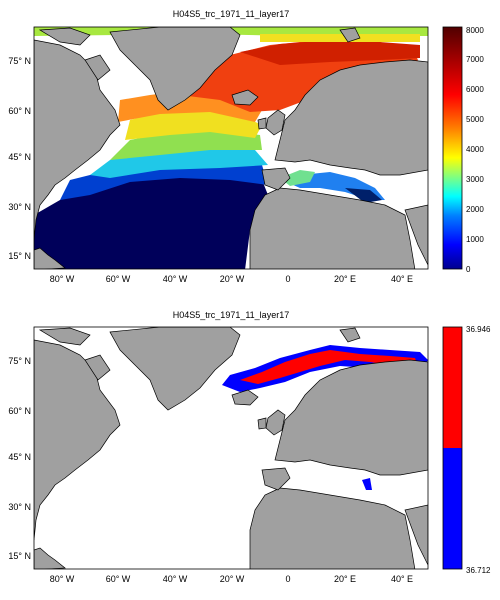 This screenshot has width=500, height=600. Describe the element at coordinates (118, 279) in the screenshot. I see `map1-lon-label: 60° W` at that location.